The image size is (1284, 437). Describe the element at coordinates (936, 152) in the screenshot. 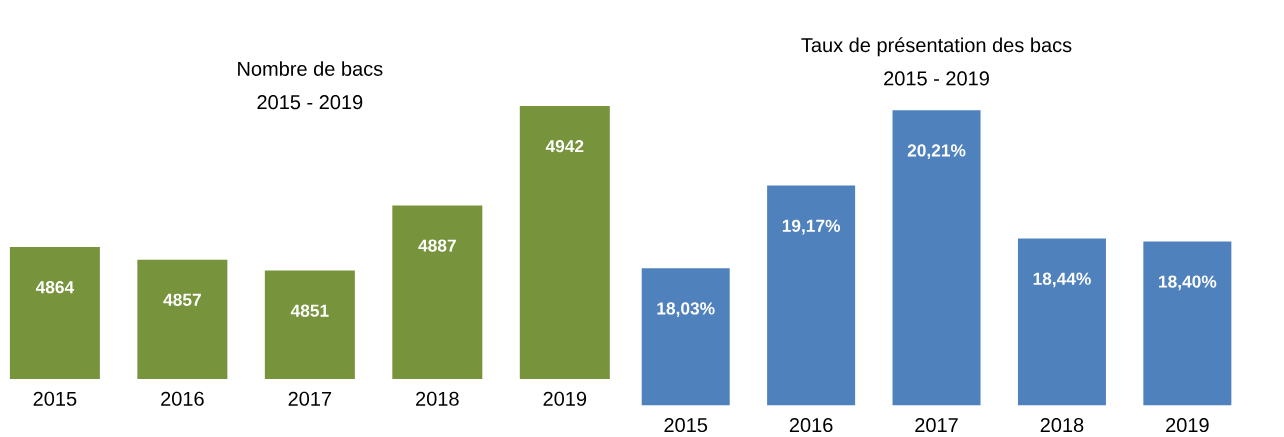

I see `data-label: 20,21%` at that location.